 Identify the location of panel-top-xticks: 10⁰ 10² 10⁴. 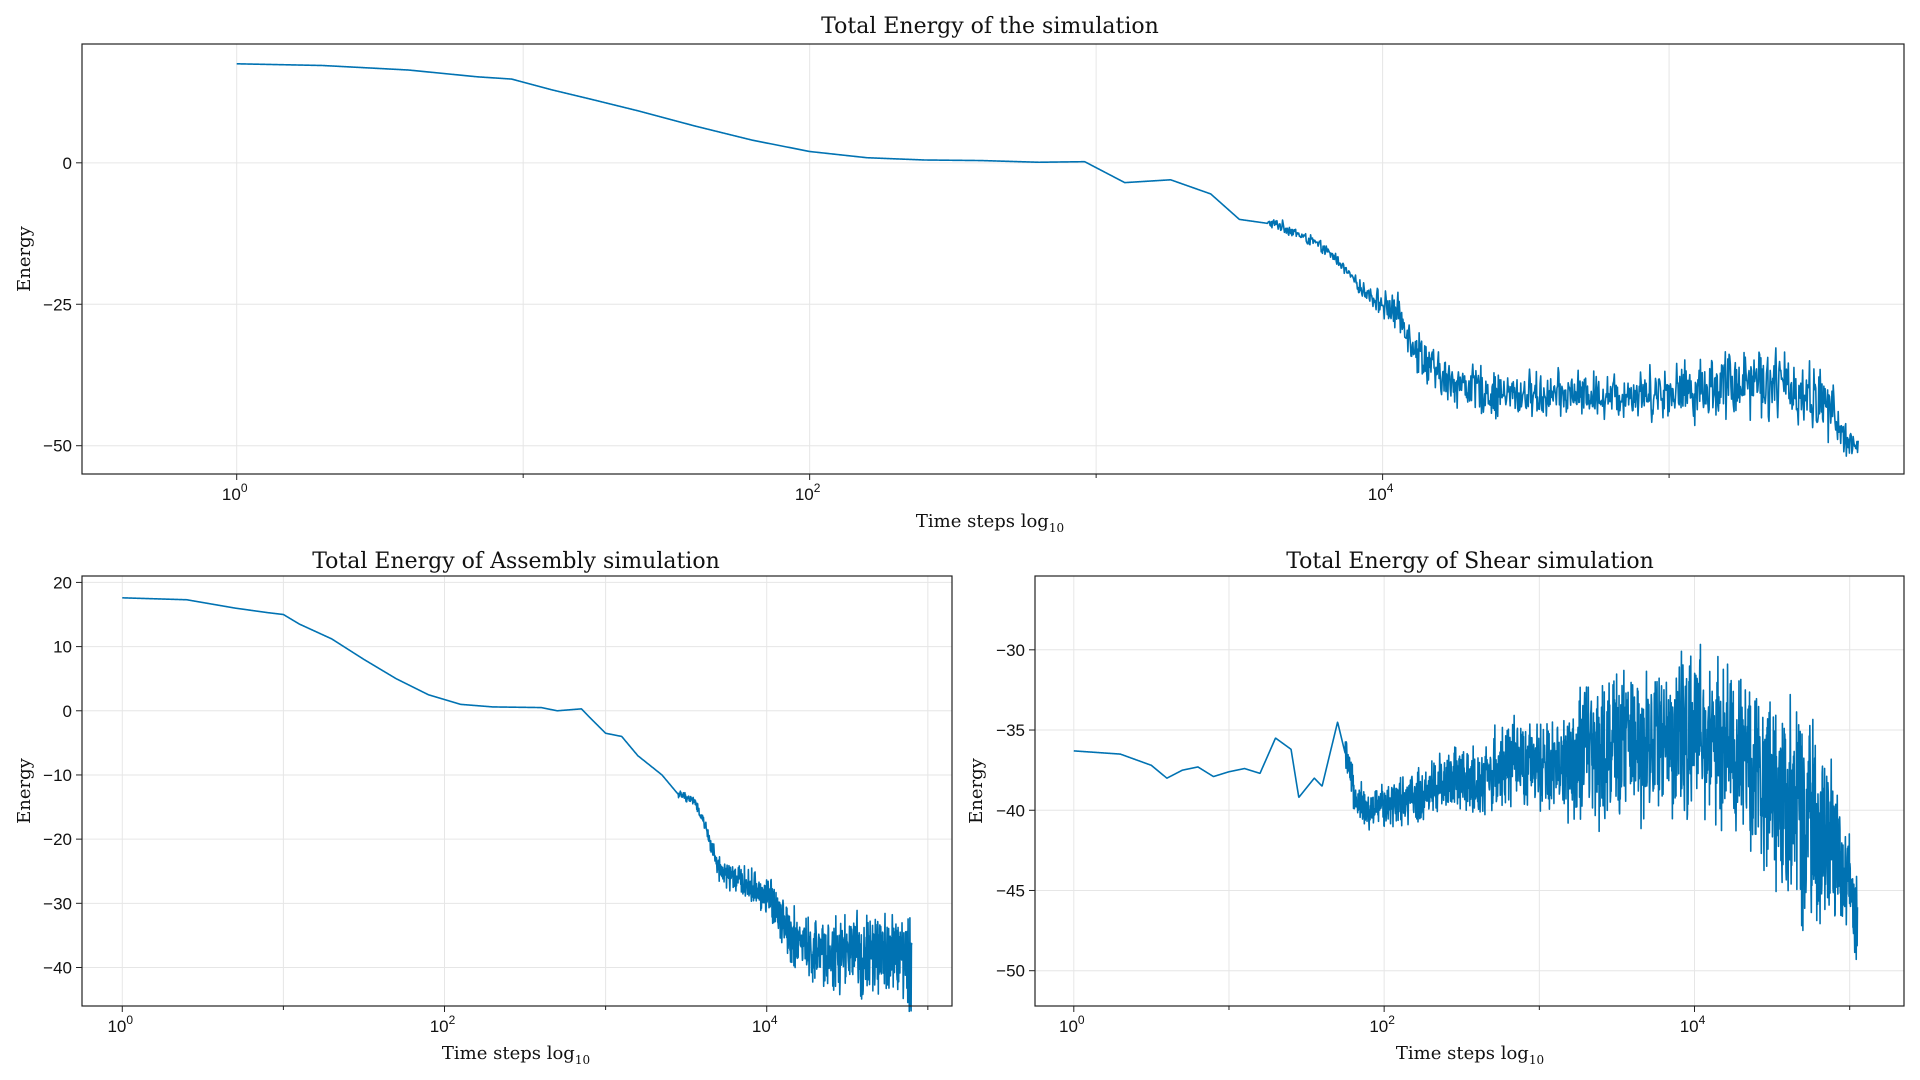
(946, 489).